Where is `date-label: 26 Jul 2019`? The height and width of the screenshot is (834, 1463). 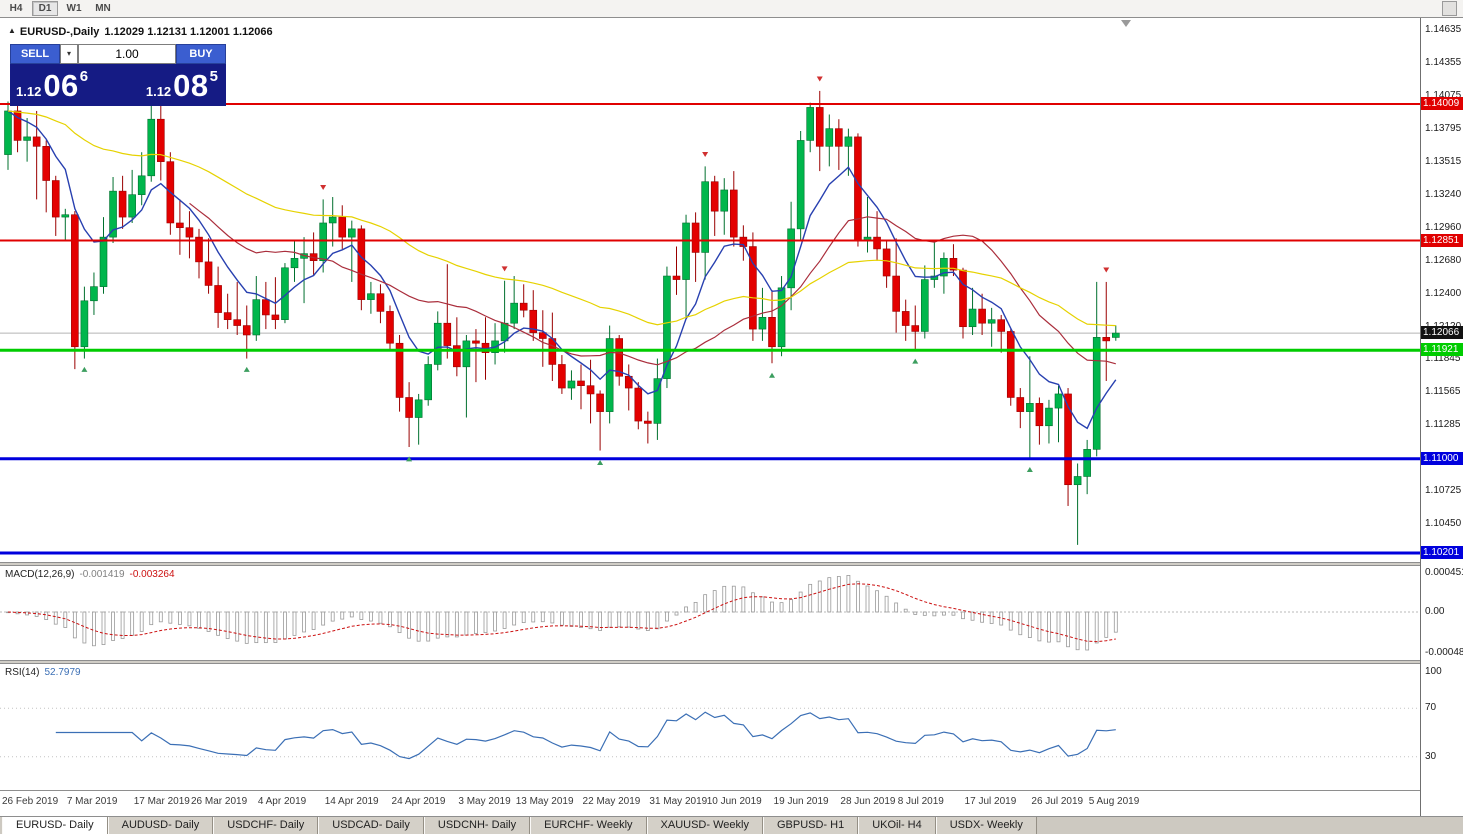
date-label: 26 Jul 2019 is located at coordinates (1057, 801).